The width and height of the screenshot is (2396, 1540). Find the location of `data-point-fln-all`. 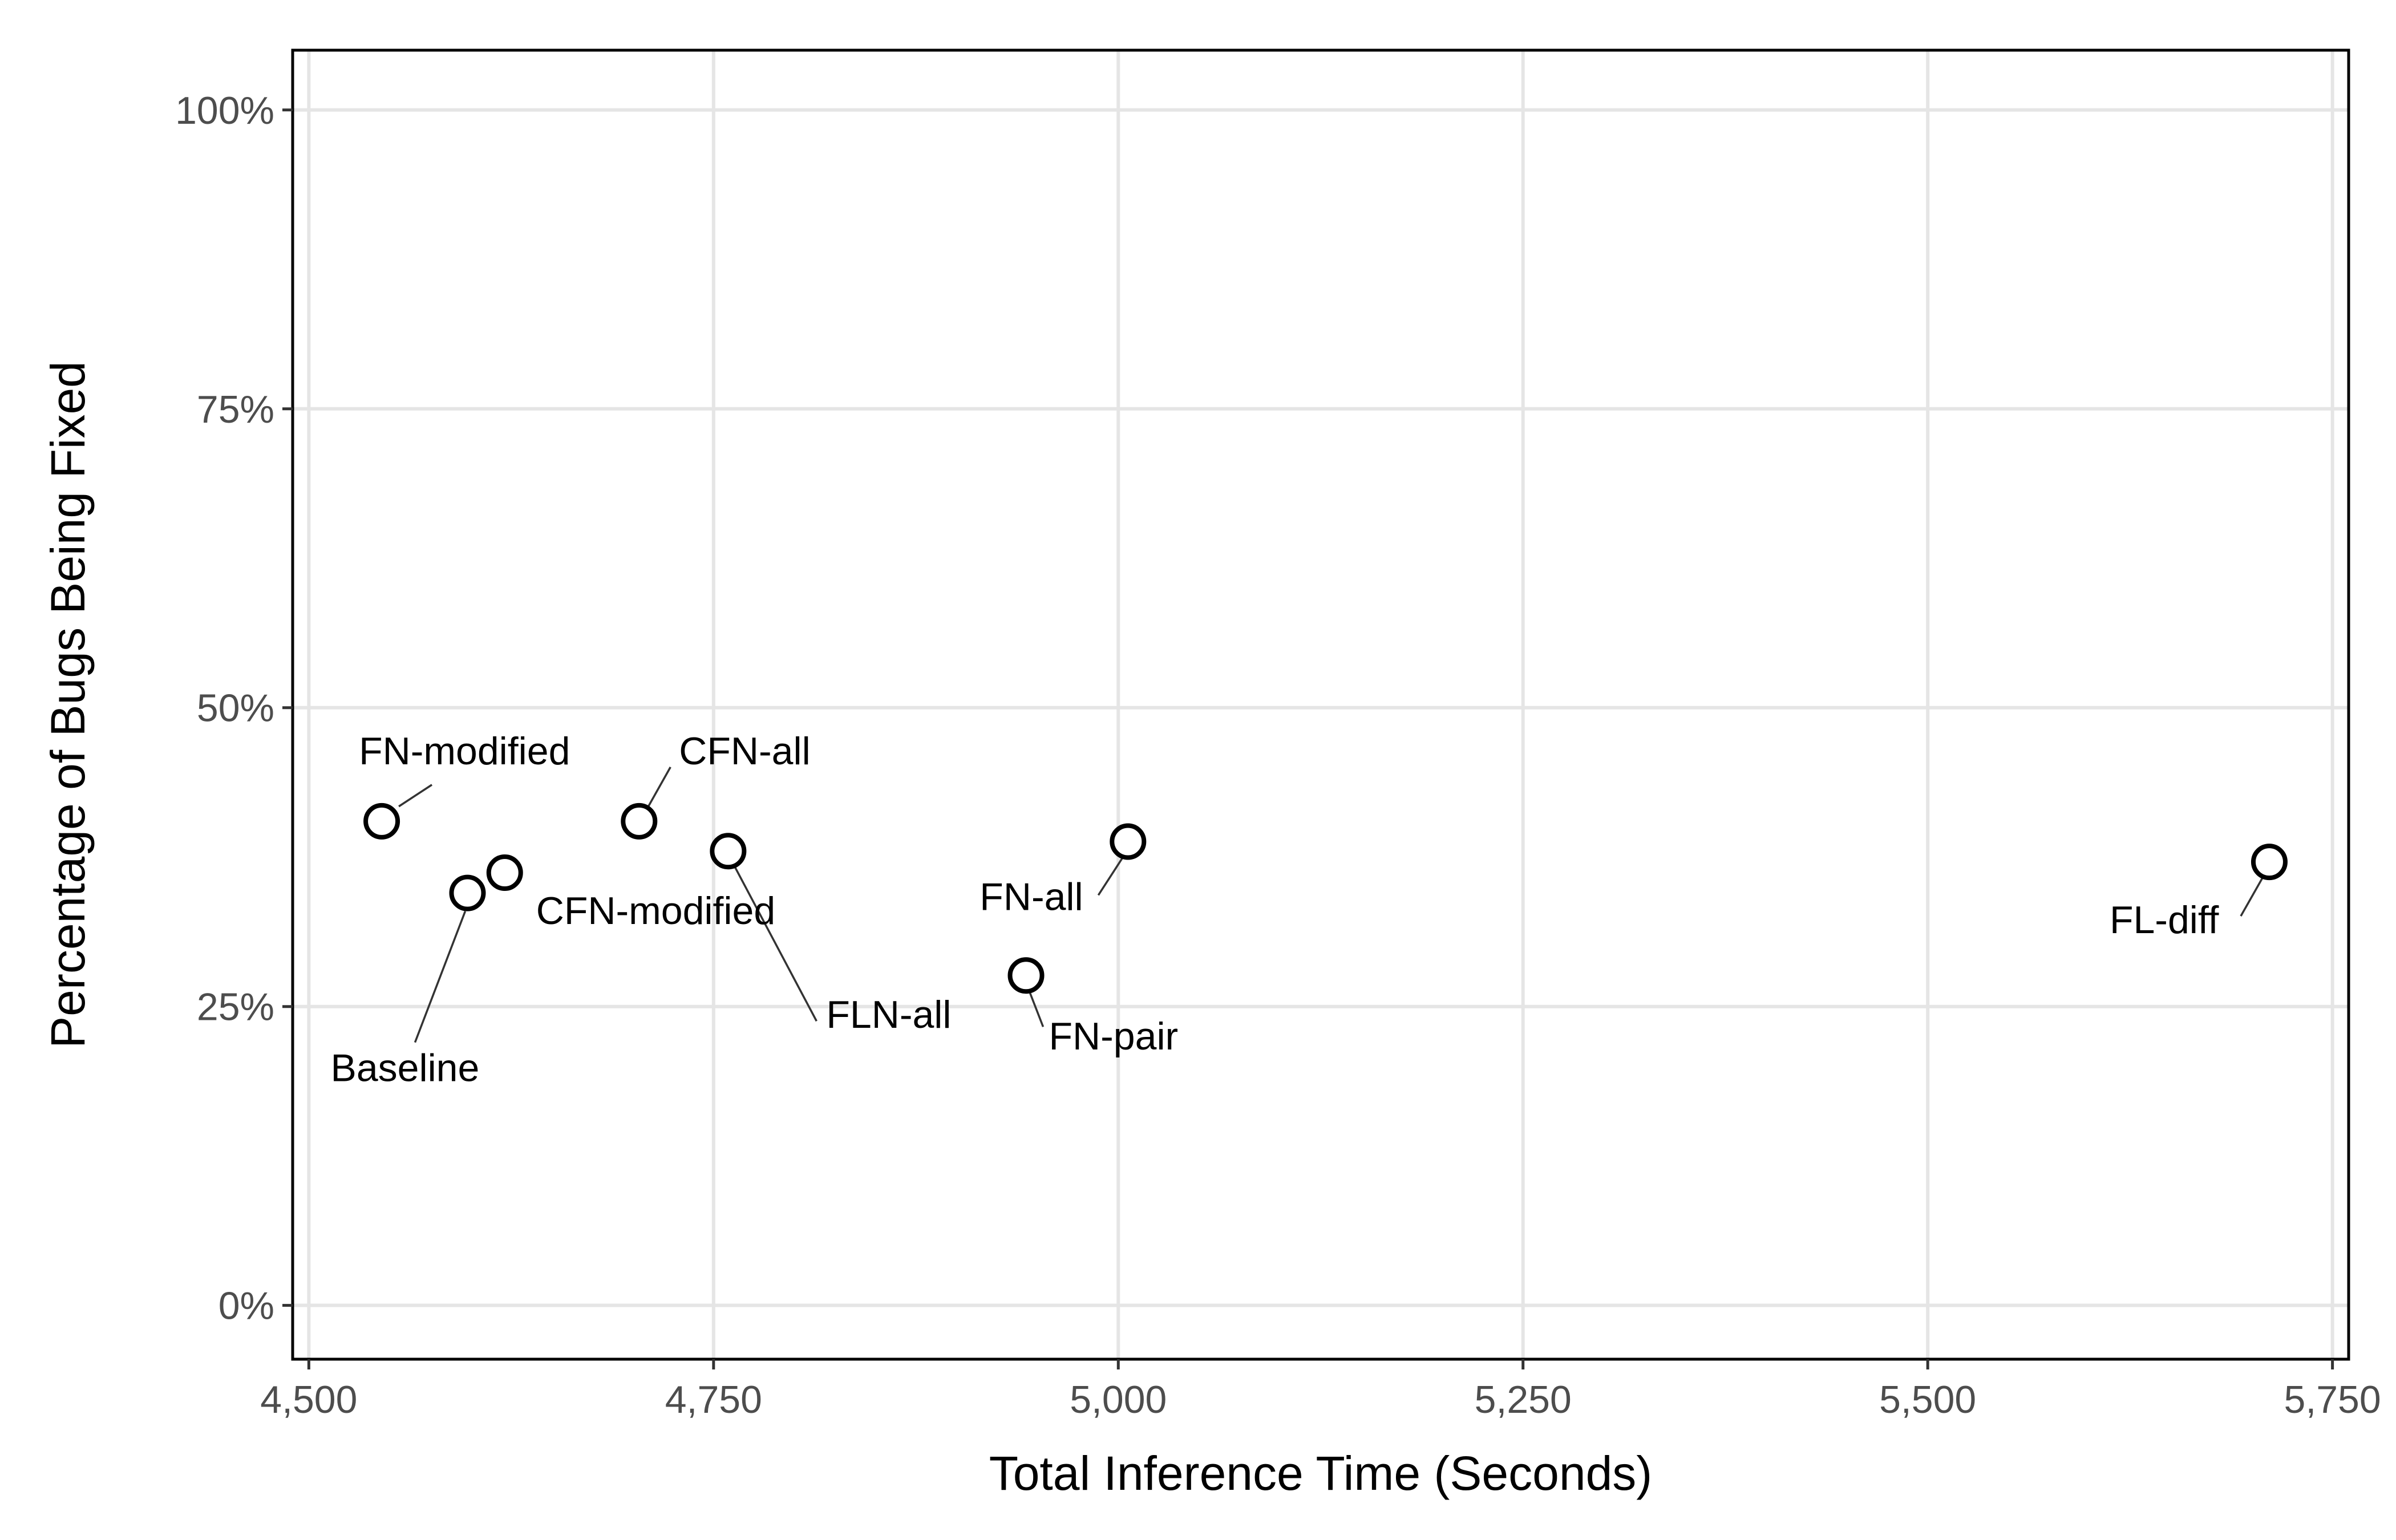

data-point-fln-all is located at coordinates (729, 852).